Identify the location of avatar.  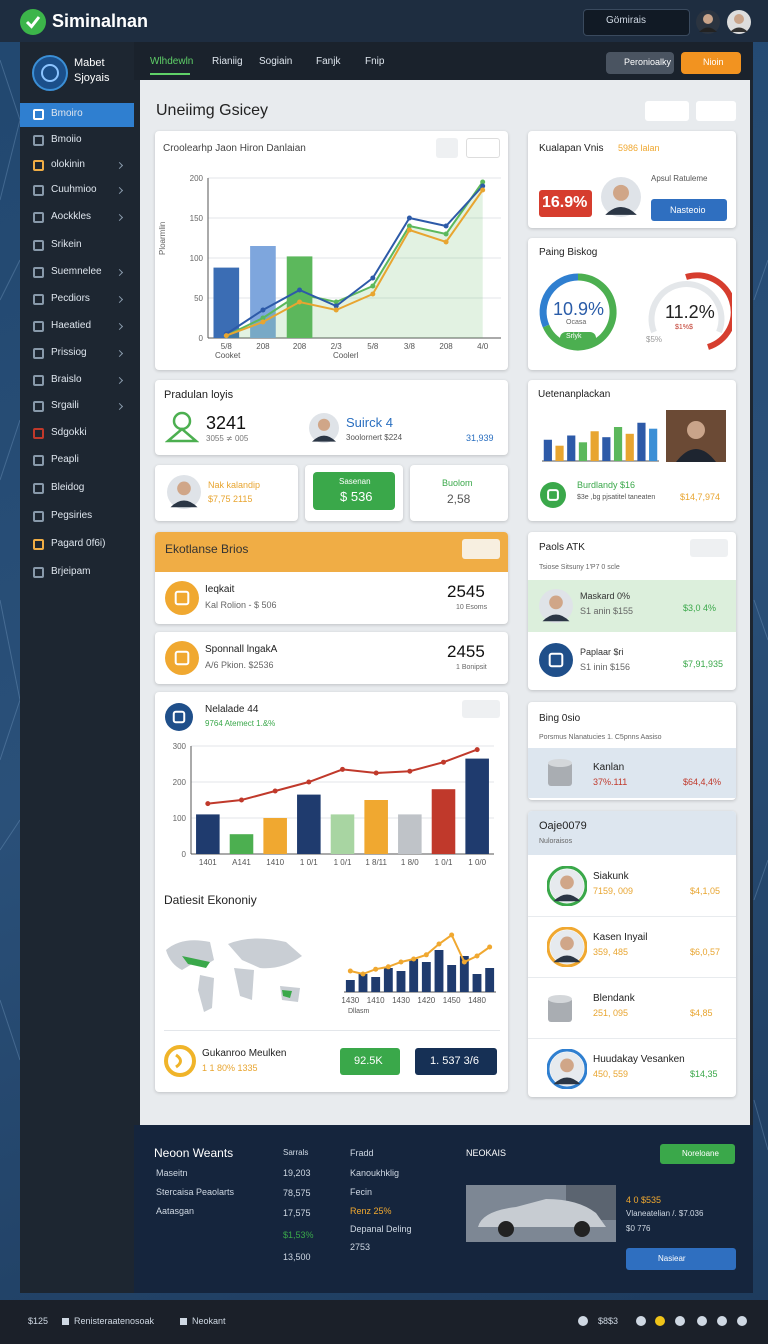
(567, 947).